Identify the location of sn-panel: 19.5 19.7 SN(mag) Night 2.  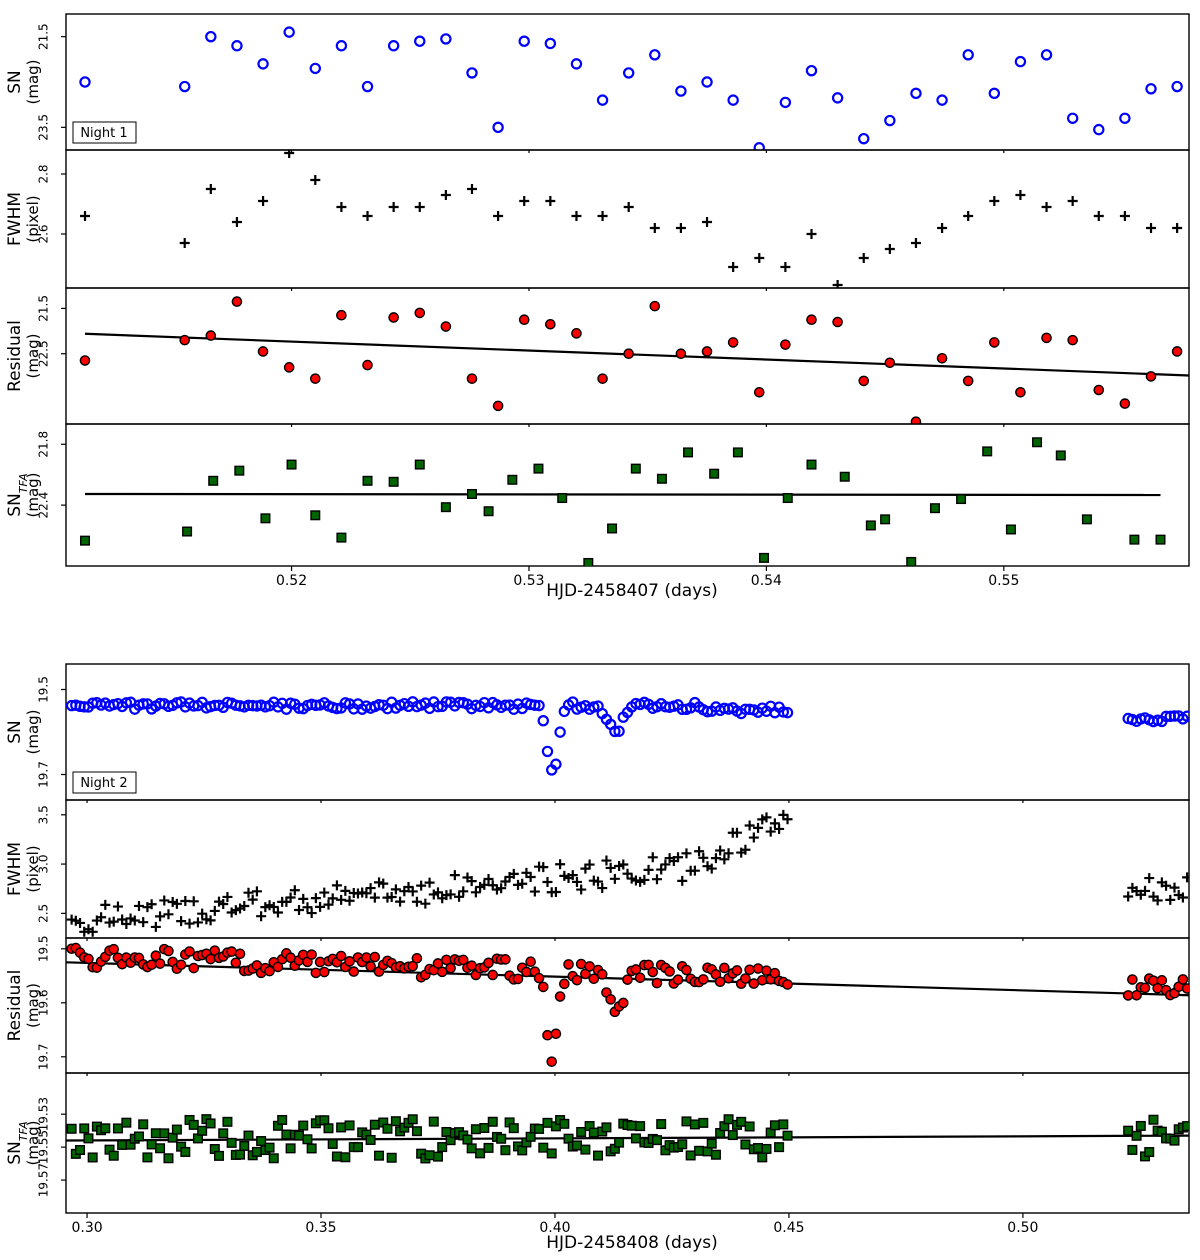
(597, 733).